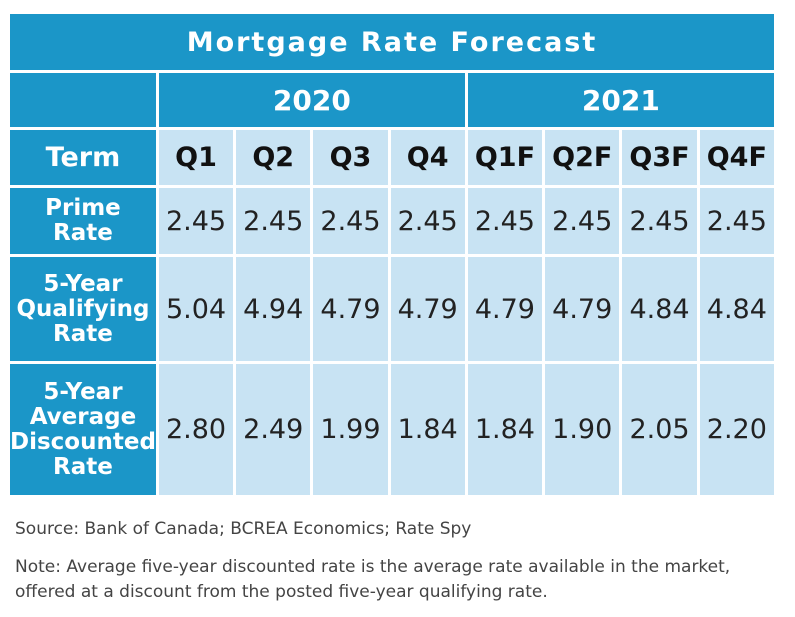  I want to click on quarter-header: Q1F, so click(505, 157).